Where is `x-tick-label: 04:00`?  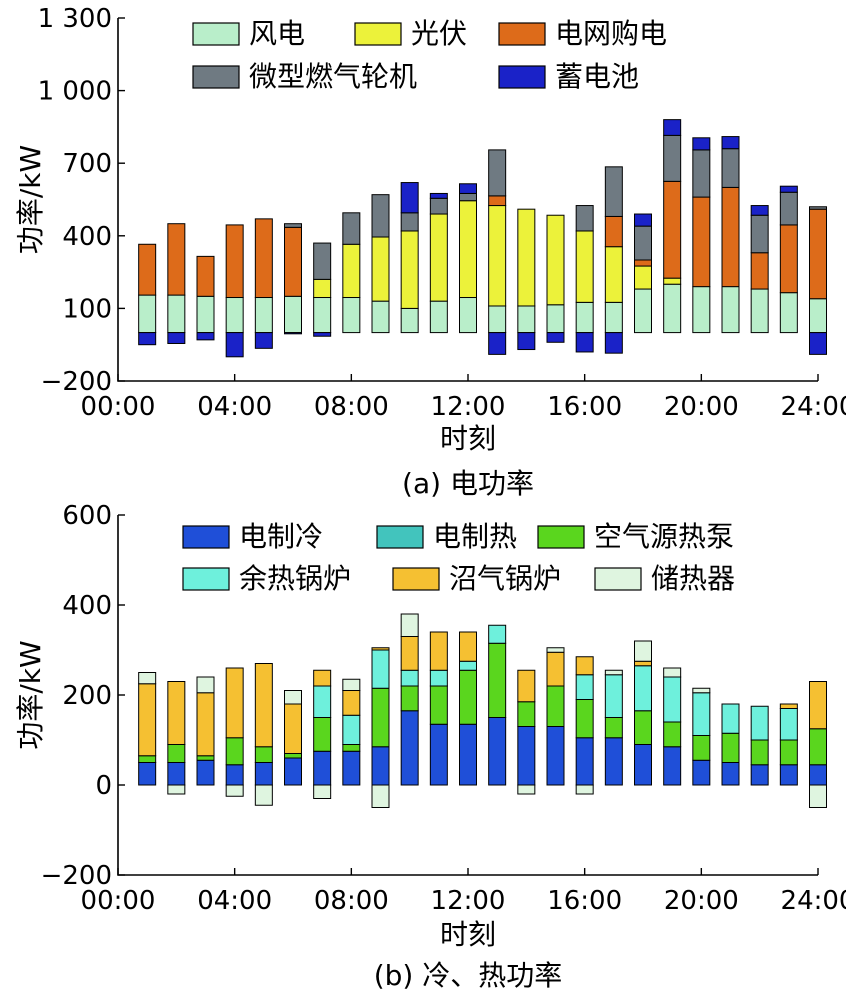
x-tick-label: 04:00 is located at coordinates (234, 901).